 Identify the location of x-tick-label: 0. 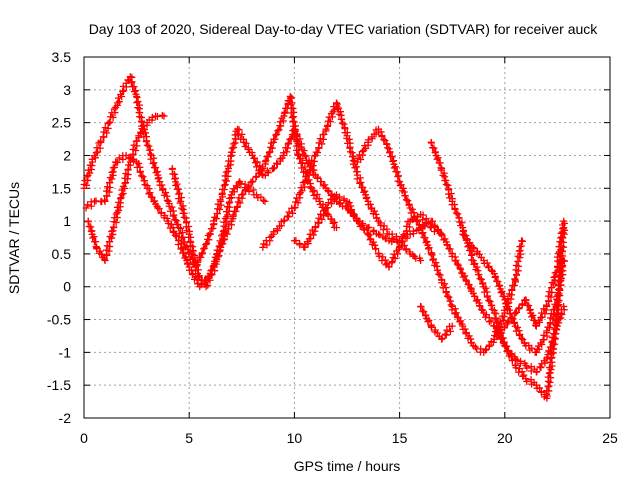
(84, 438).